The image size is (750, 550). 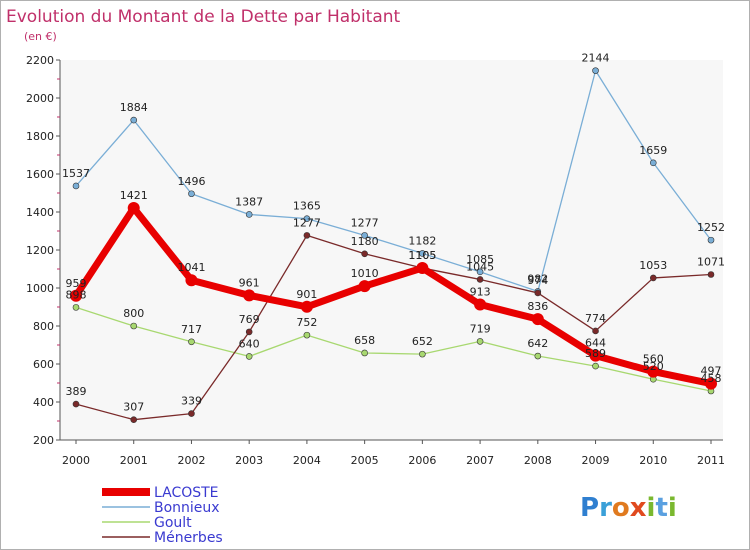 I want to click on y-tick-label: 1200, so click(x=40, y=250).